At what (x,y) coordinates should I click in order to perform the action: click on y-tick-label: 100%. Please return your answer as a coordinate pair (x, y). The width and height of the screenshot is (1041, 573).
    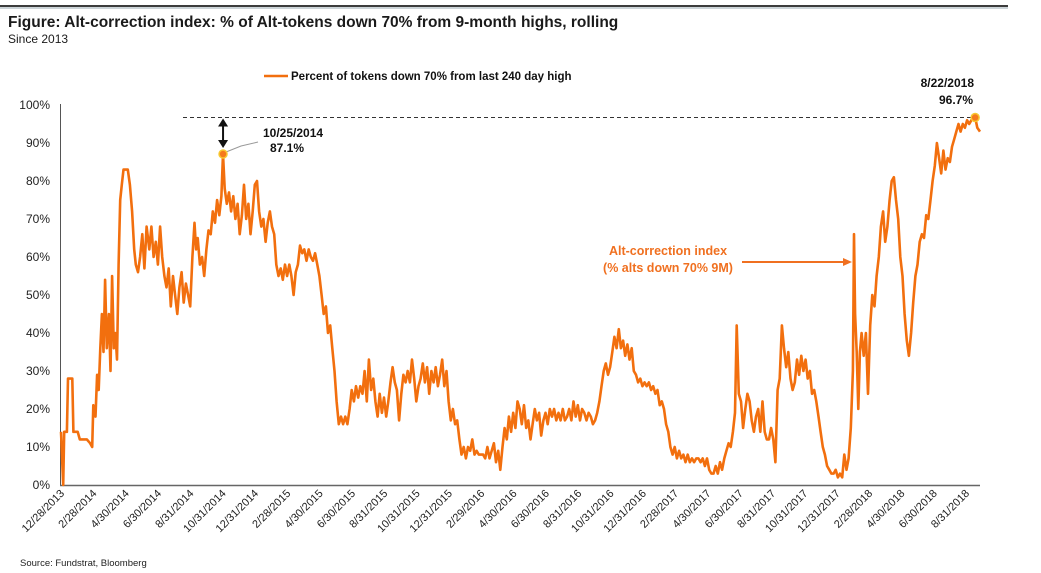
    Looking at the image, I should click on (34, 105).